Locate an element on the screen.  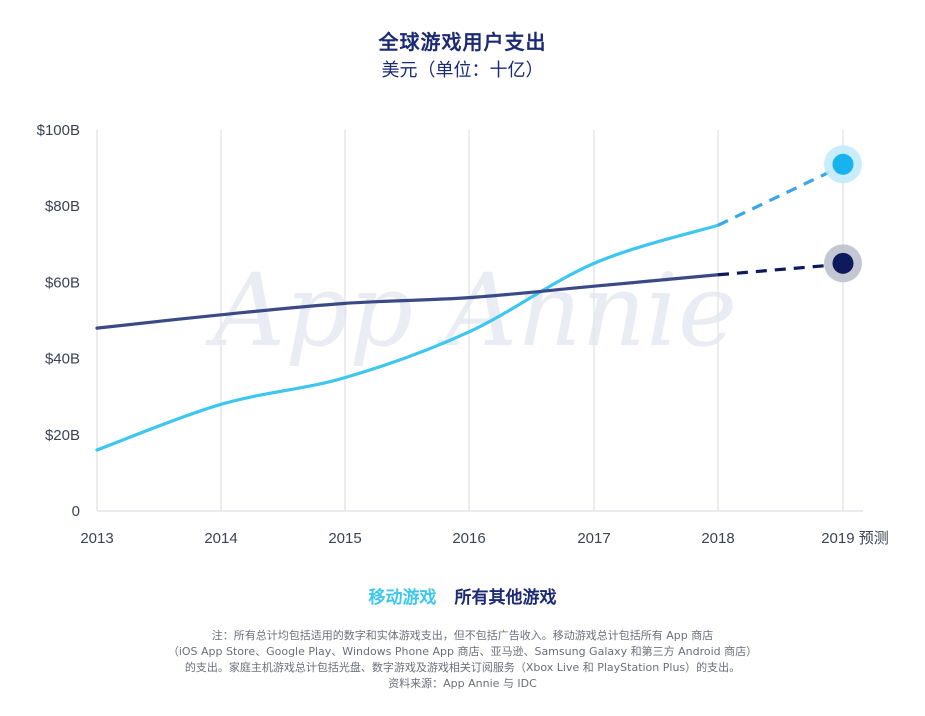
chart-header: 全球游戏用户支出 美元（单位：十亿） is located at coordinates (462, 56).